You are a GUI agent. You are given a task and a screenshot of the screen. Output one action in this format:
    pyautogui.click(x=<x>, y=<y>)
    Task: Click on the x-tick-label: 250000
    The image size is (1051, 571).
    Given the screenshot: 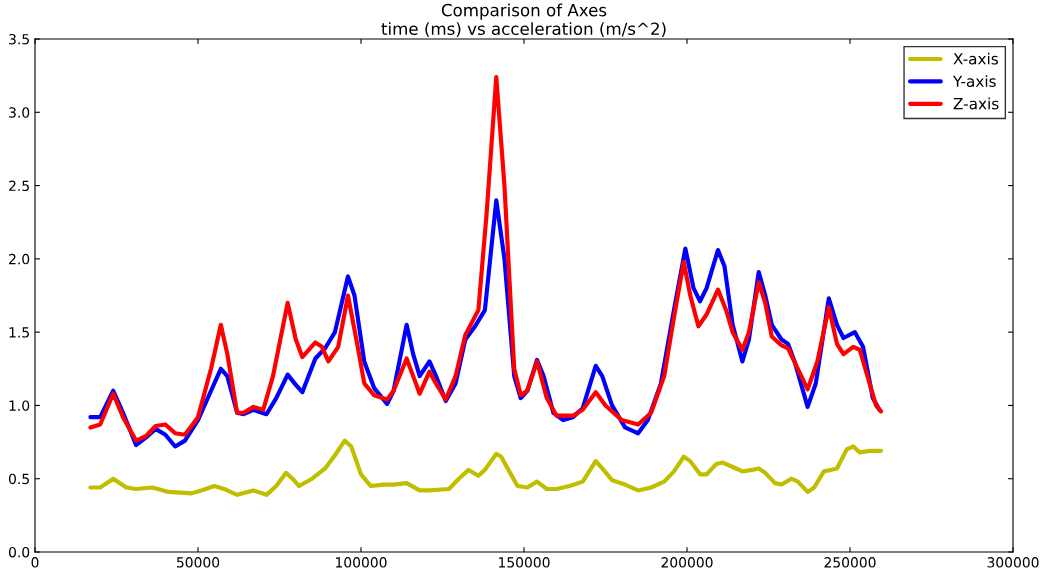 What is the action you would take?
    pyautogui.click(x=850, y=562)
    